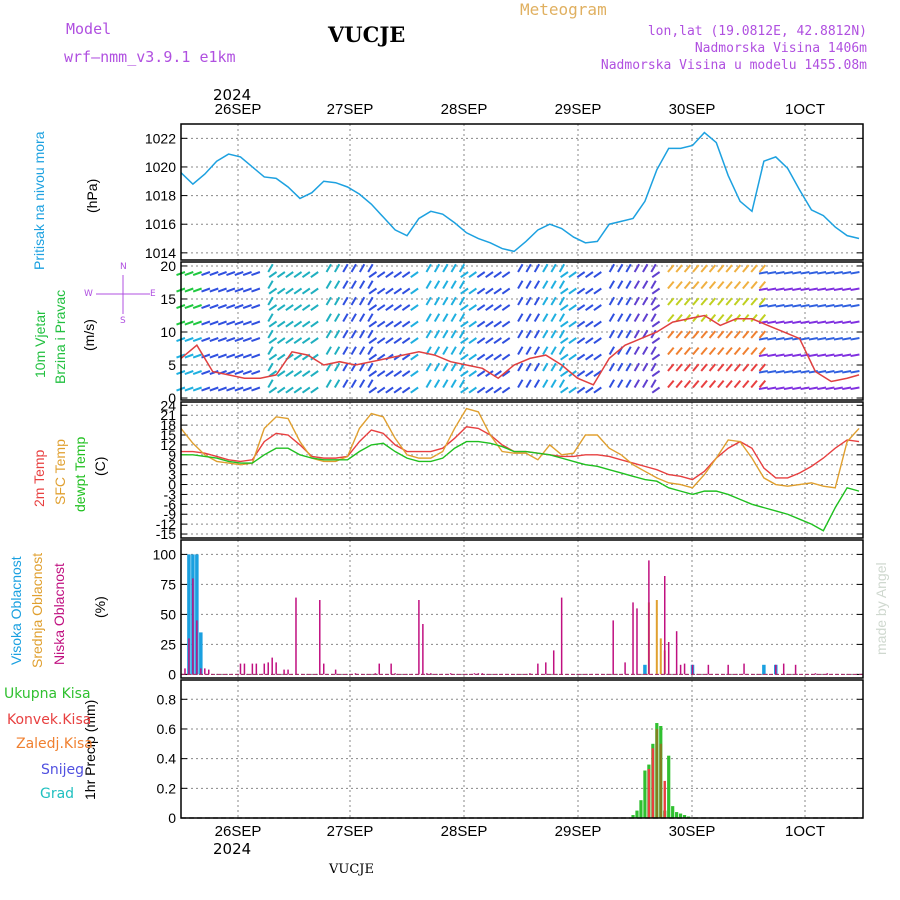 The image size is (900, 900). I want to click on temp-tick-label: 15, so click(168, 435).